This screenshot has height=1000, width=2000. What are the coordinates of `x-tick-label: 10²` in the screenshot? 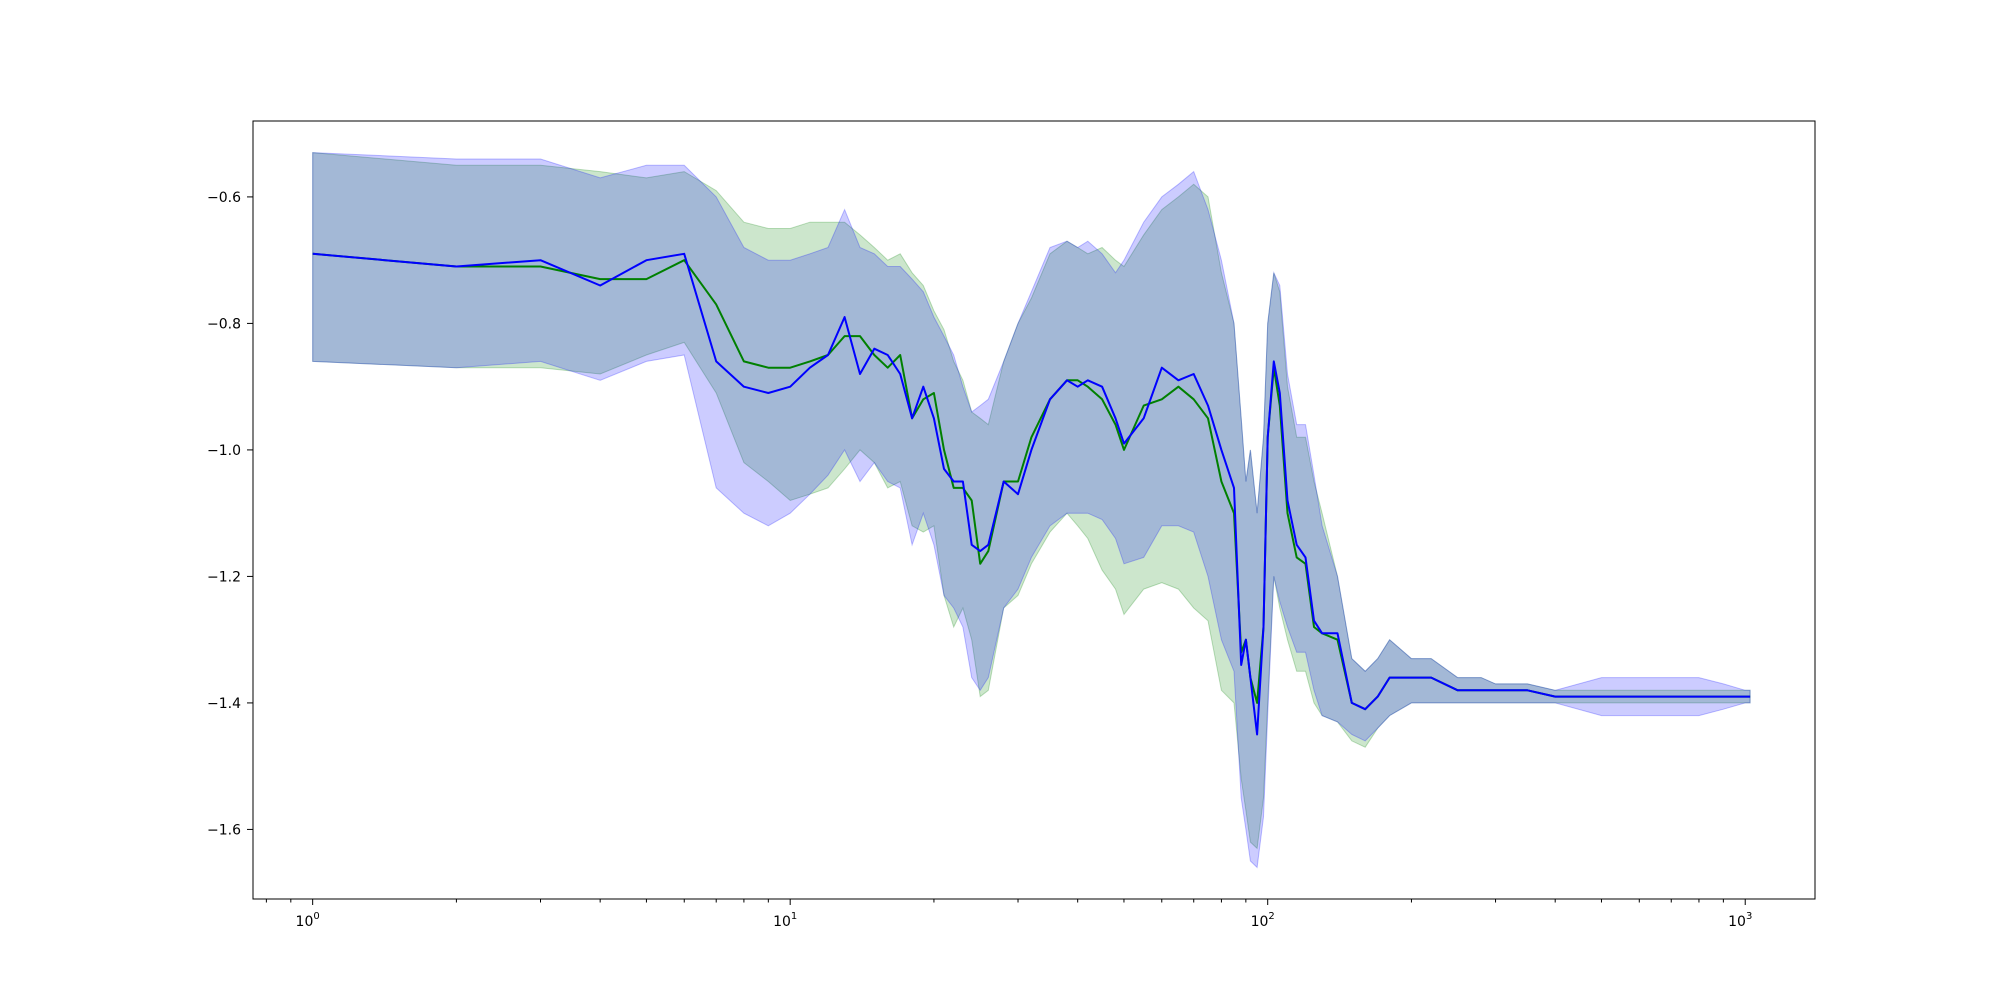 It's located at (1263, 920).